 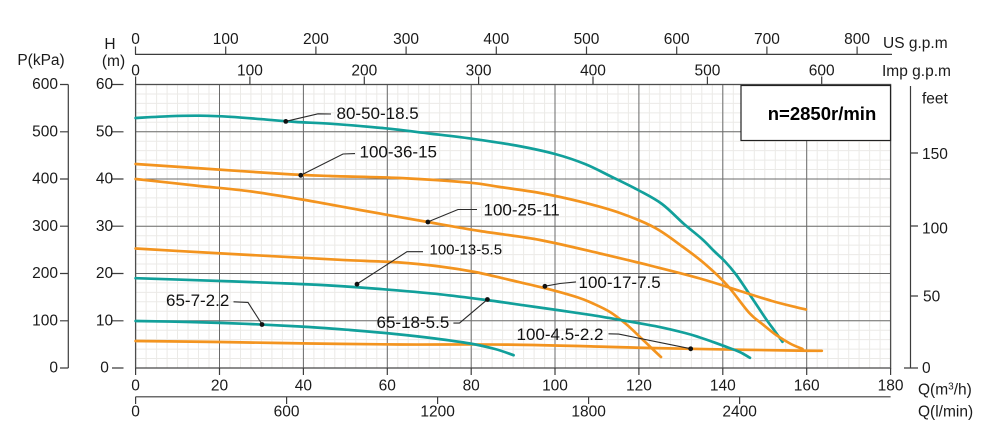 I want to click on svg-text: feet, so click(x=935, y=99).